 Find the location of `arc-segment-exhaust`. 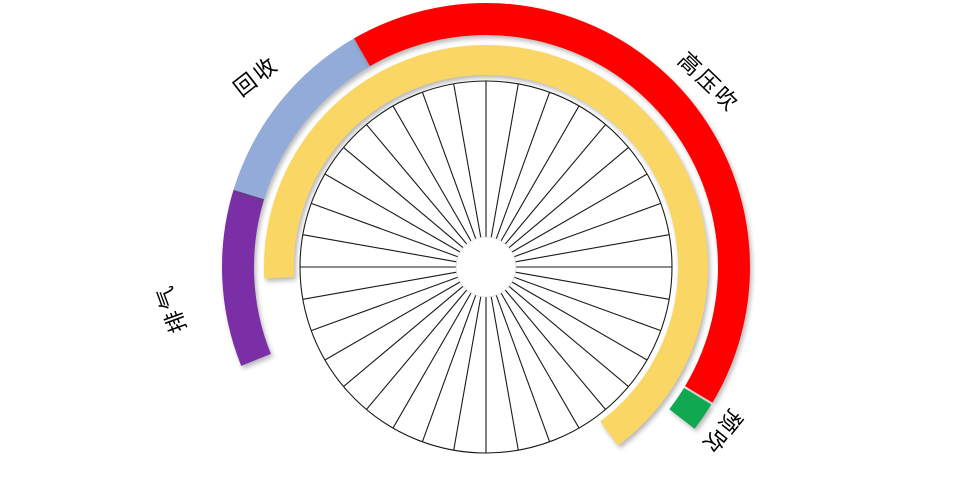

arc-segment-exhaust is located at coordinates (246, 277).